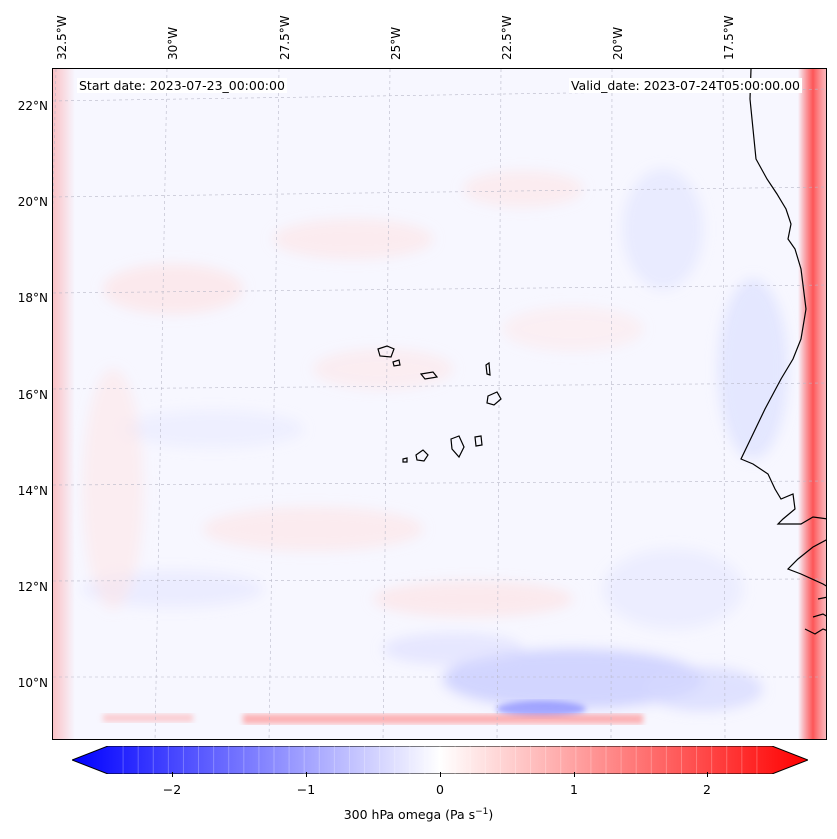 This screenshot has width=837, height=839. What do you see at coordinates (32, 587) in the screenshot?
I see `lat-label-12n: 12°N` at bounding box center [32, 587].